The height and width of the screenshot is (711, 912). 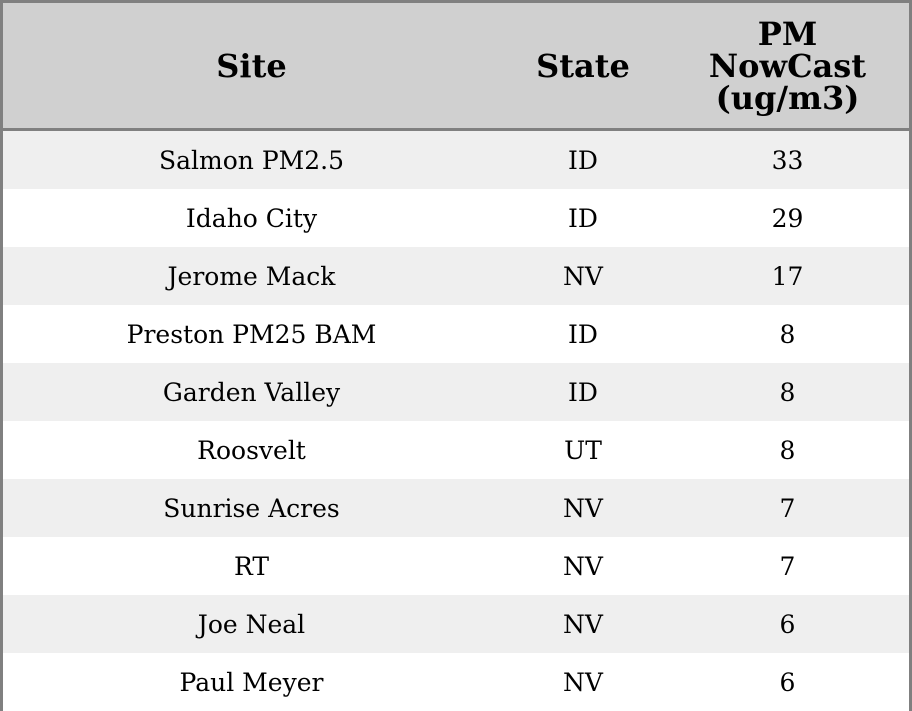 I want to click on pm-cell: 29, so click(x=787, y=218).